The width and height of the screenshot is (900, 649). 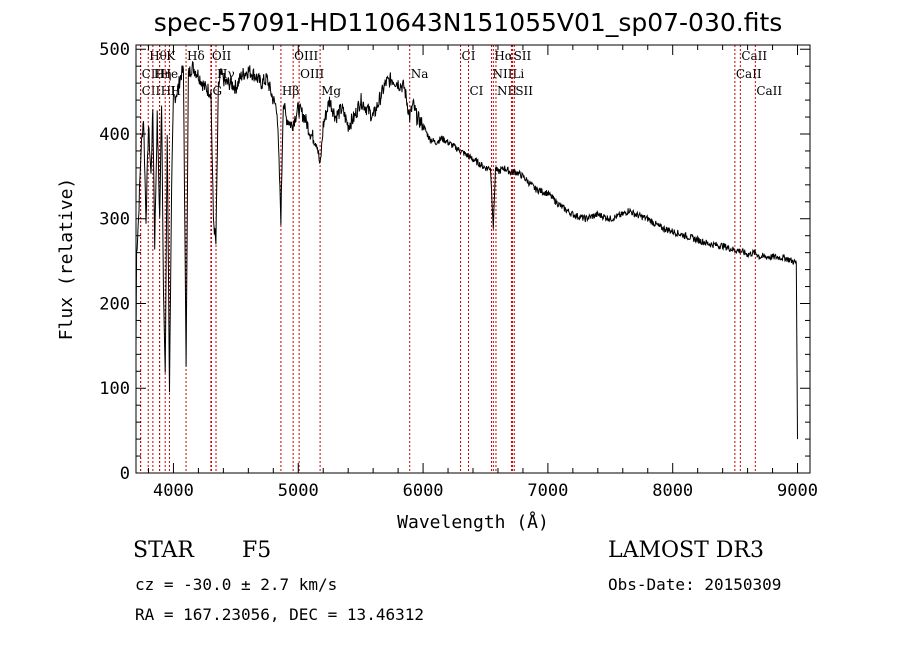 I want to click on marker-label-4: HI, so click(x=168, y=91).